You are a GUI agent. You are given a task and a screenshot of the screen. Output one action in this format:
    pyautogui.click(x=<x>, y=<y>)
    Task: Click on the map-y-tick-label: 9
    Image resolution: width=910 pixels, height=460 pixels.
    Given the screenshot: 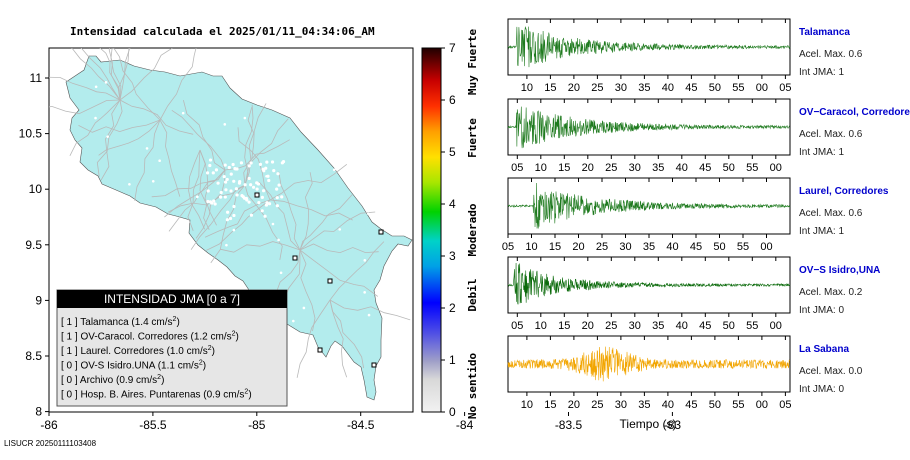 What is the action you would take?
    pyautogui.click(x=38, y=300)
    